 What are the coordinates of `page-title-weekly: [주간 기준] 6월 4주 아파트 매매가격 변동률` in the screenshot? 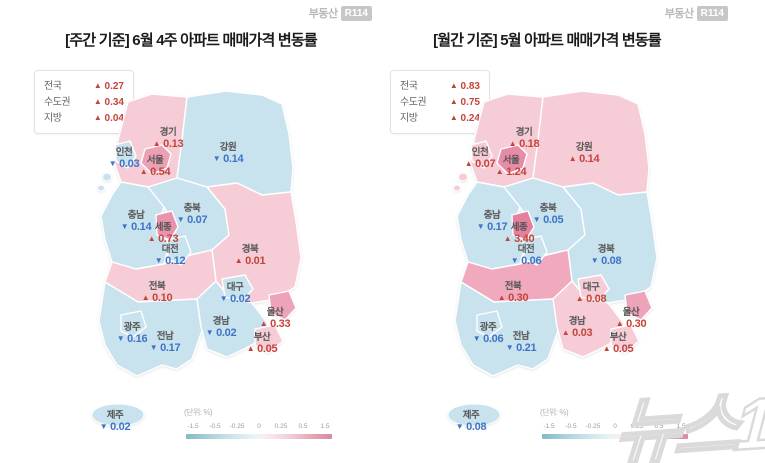 It's located at (191, 40).